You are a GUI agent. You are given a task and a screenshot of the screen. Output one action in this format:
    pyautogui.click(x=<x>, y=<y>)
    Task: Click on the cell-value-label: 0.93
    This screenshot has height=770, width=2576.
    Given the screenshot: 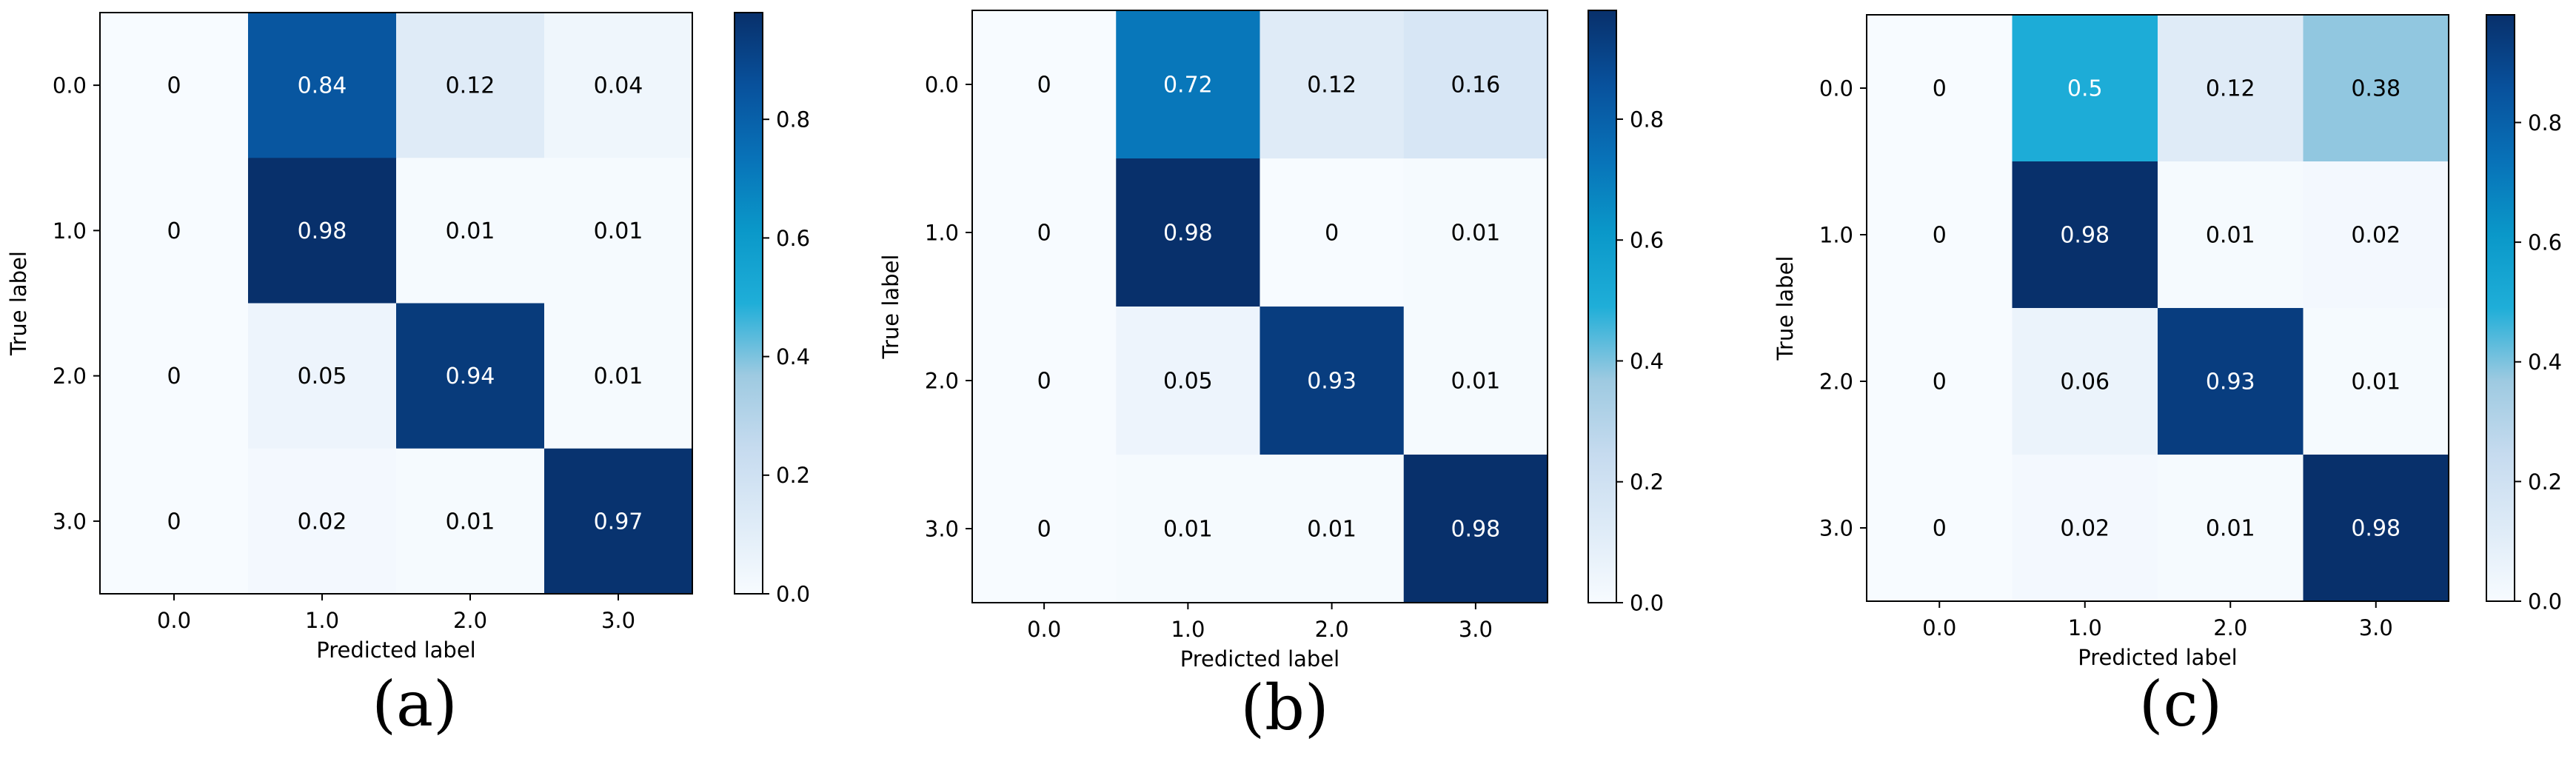 What is the action you would take?
    pyautogui.click(x=1331, y=382)
    